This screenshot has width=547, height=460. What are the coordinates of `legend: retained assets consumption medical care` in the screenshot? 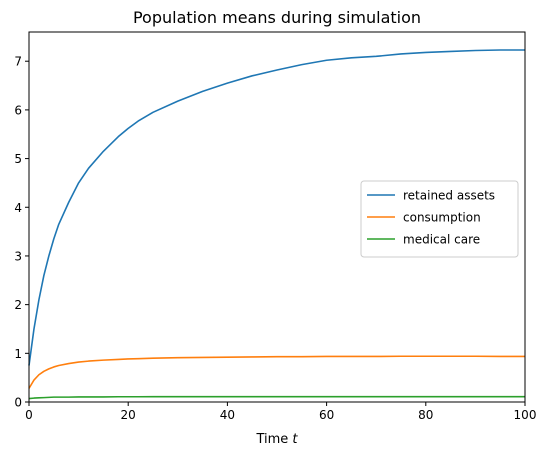 It's located at (439, 219).